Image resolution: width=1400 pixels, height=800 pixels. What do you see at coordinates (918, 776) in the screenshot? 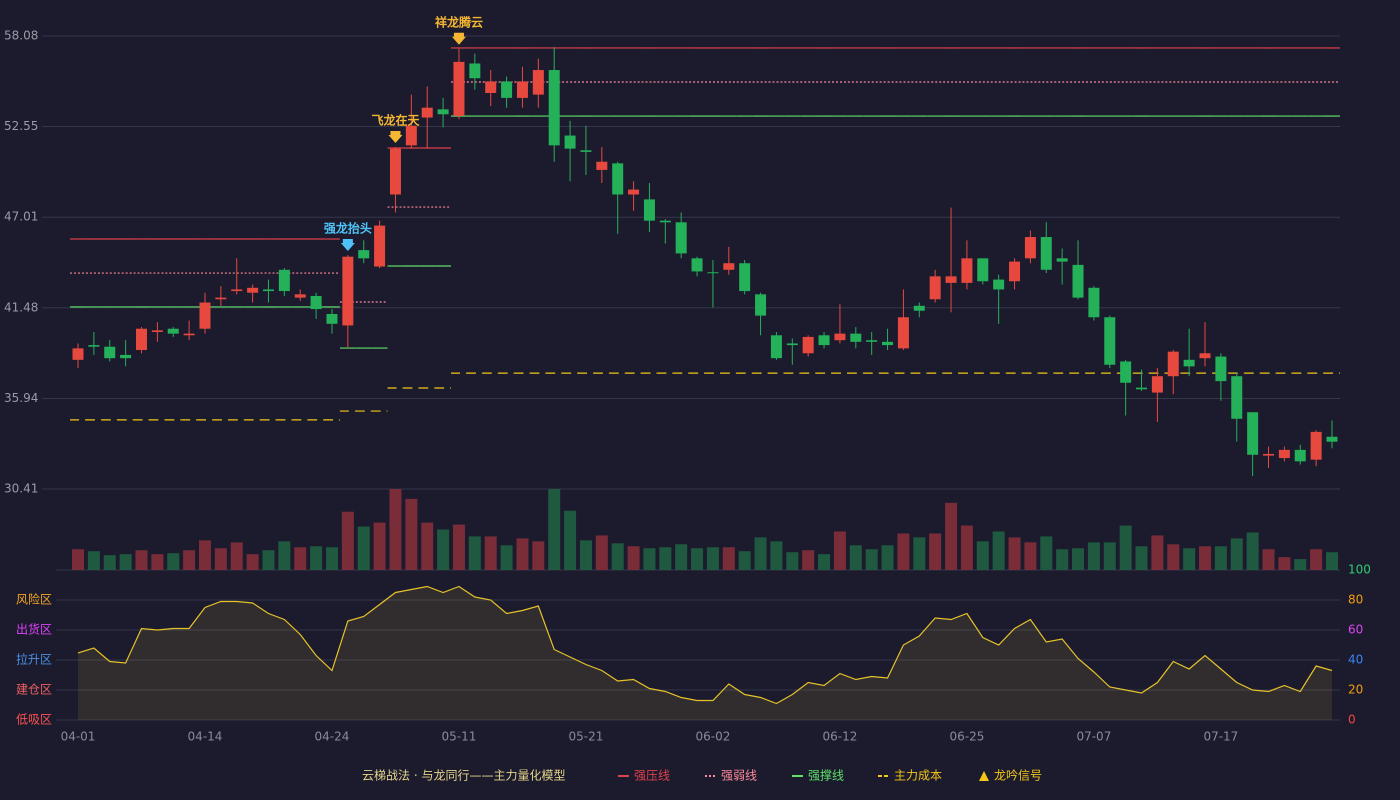
I see `legend-label: 主力成本` at bounding box center [918, 776].